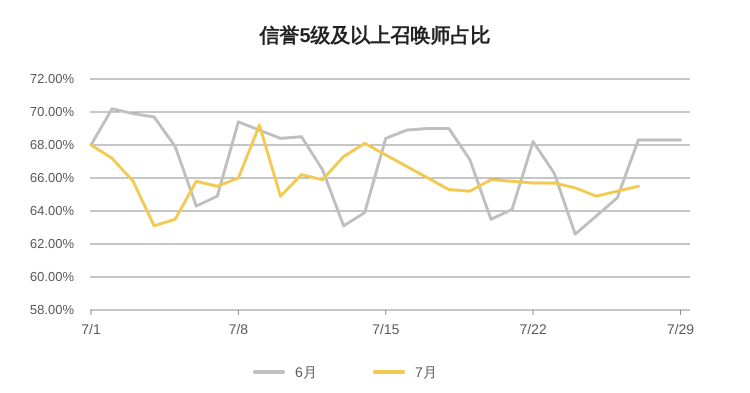 This screenshot has width=750, height=393. What do you see at coordinates (52, 276) in the screenshot?
I see `y-tick-label: 60.00%` at bounding box center [52, 276].